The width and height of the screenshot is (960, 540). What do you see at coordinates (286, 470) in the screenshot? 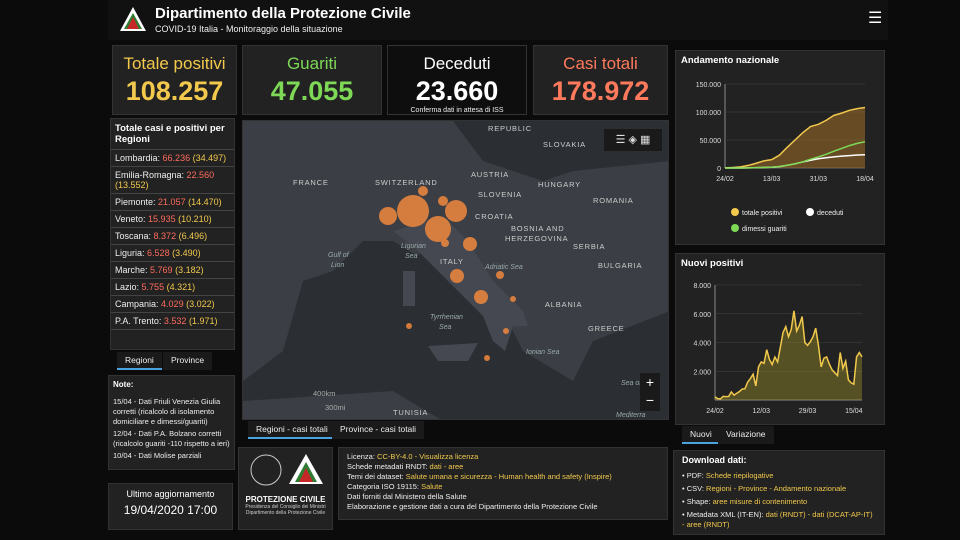
I see `emblems` at bounding box center [286, 470].